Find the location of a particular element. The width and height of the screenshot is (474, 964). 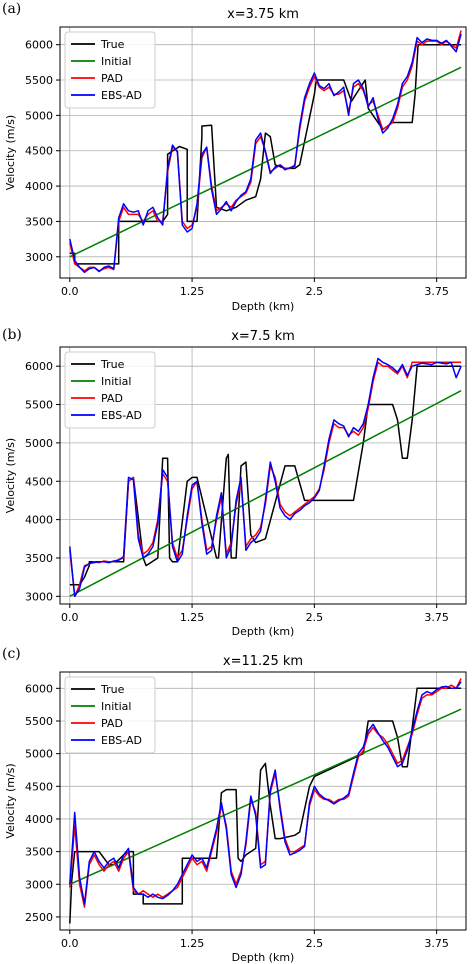

panel-label: (a) is located at coordinates (11, 9).